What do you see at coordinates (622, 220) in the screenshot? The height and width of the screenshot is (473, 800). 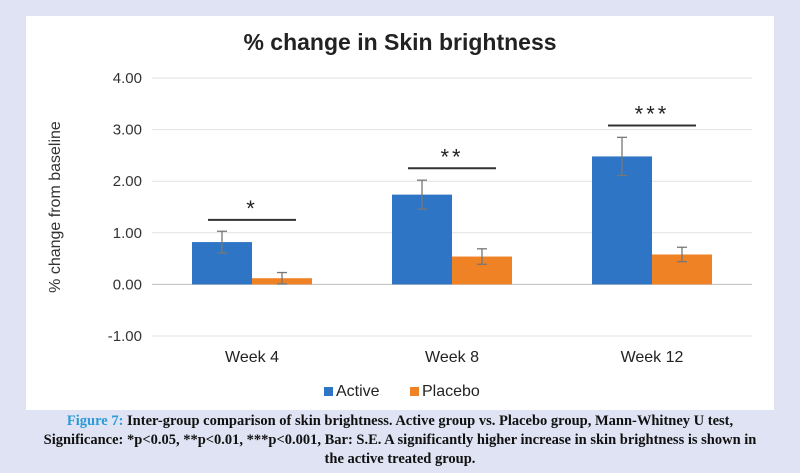 I see `bar-active` at bounding box center [622, 220].